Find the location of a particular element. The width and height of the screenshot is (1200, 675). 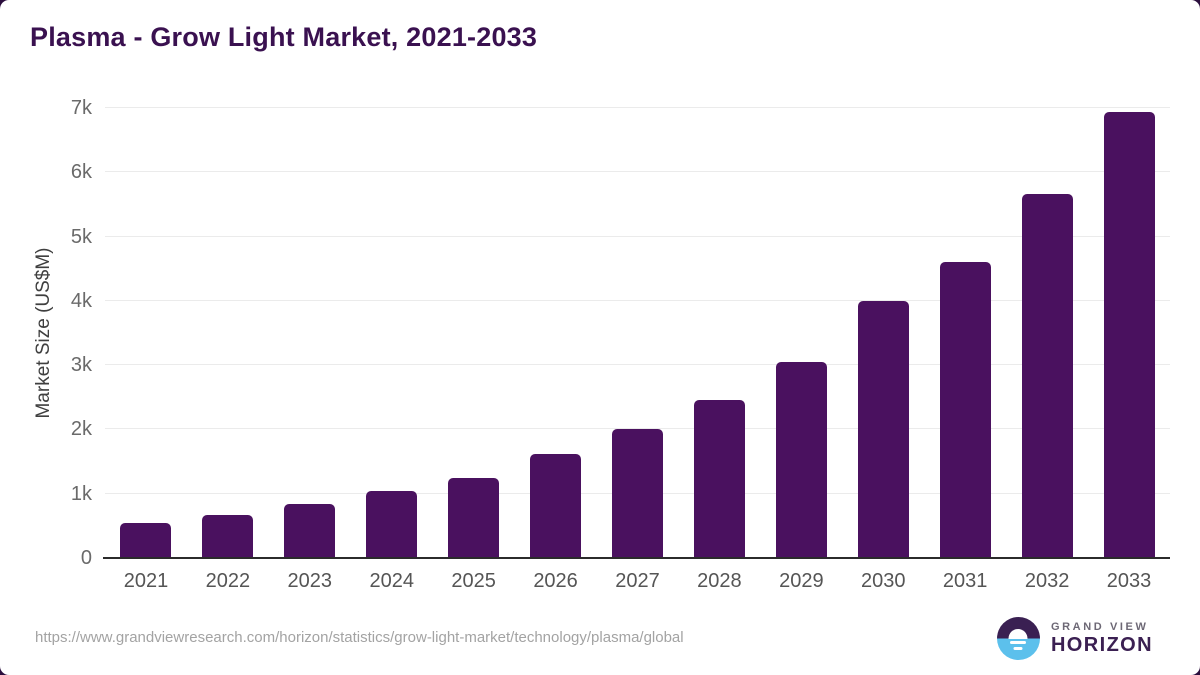

logo-text: GRAND VIEW HORIZON is located at coordinates (1102, 639).